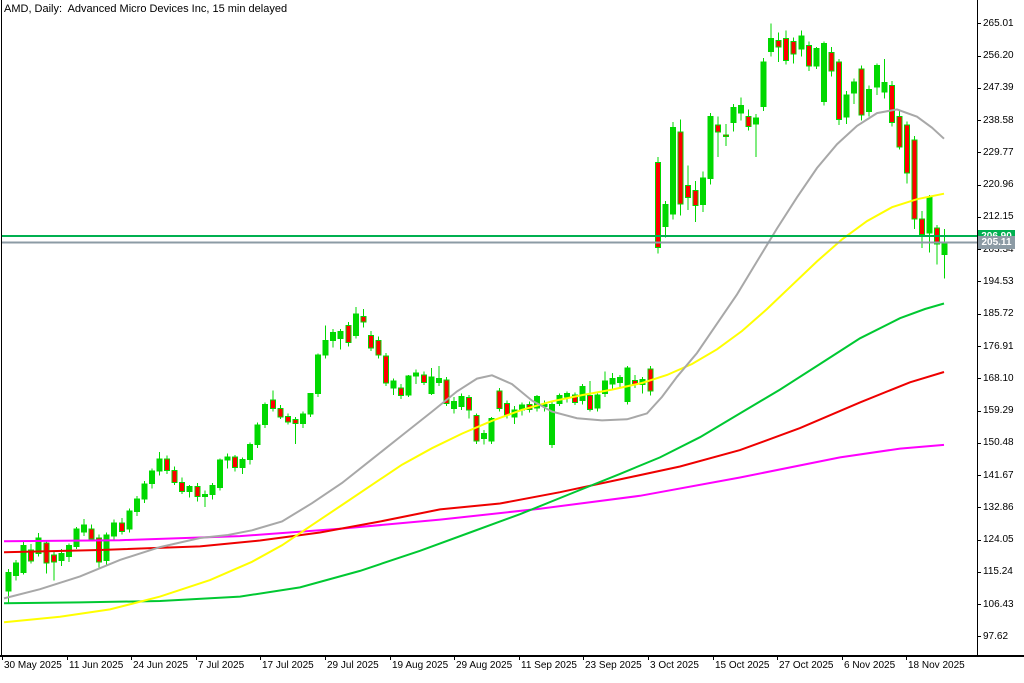 This screenshot has width=1024, height=683. Describe the element at coordinates (998, 216) in the screenshot. I see `price-axis-label: 212.15` at that location.